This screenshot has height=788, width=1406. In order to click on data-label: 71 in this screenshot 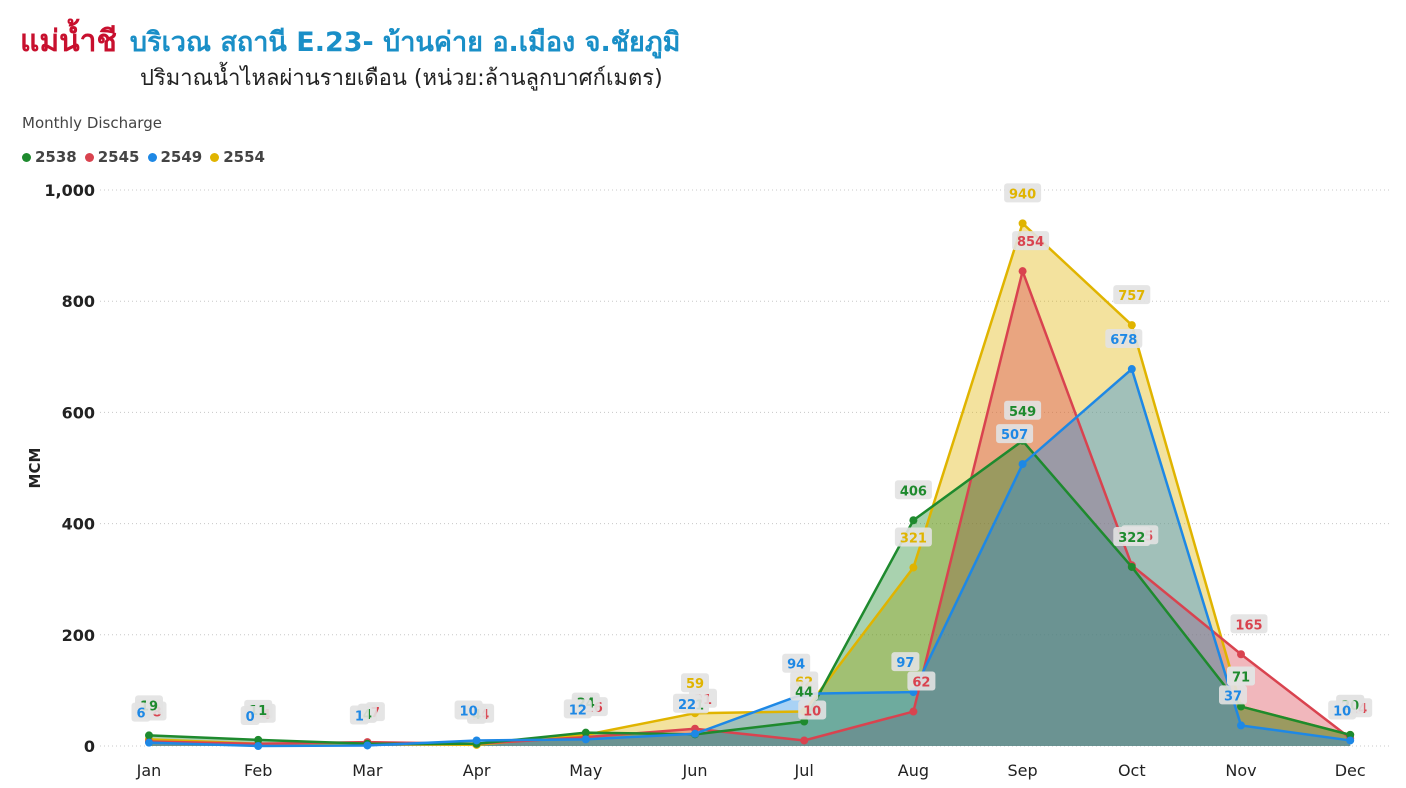, I will do `click(1241, 678)`.